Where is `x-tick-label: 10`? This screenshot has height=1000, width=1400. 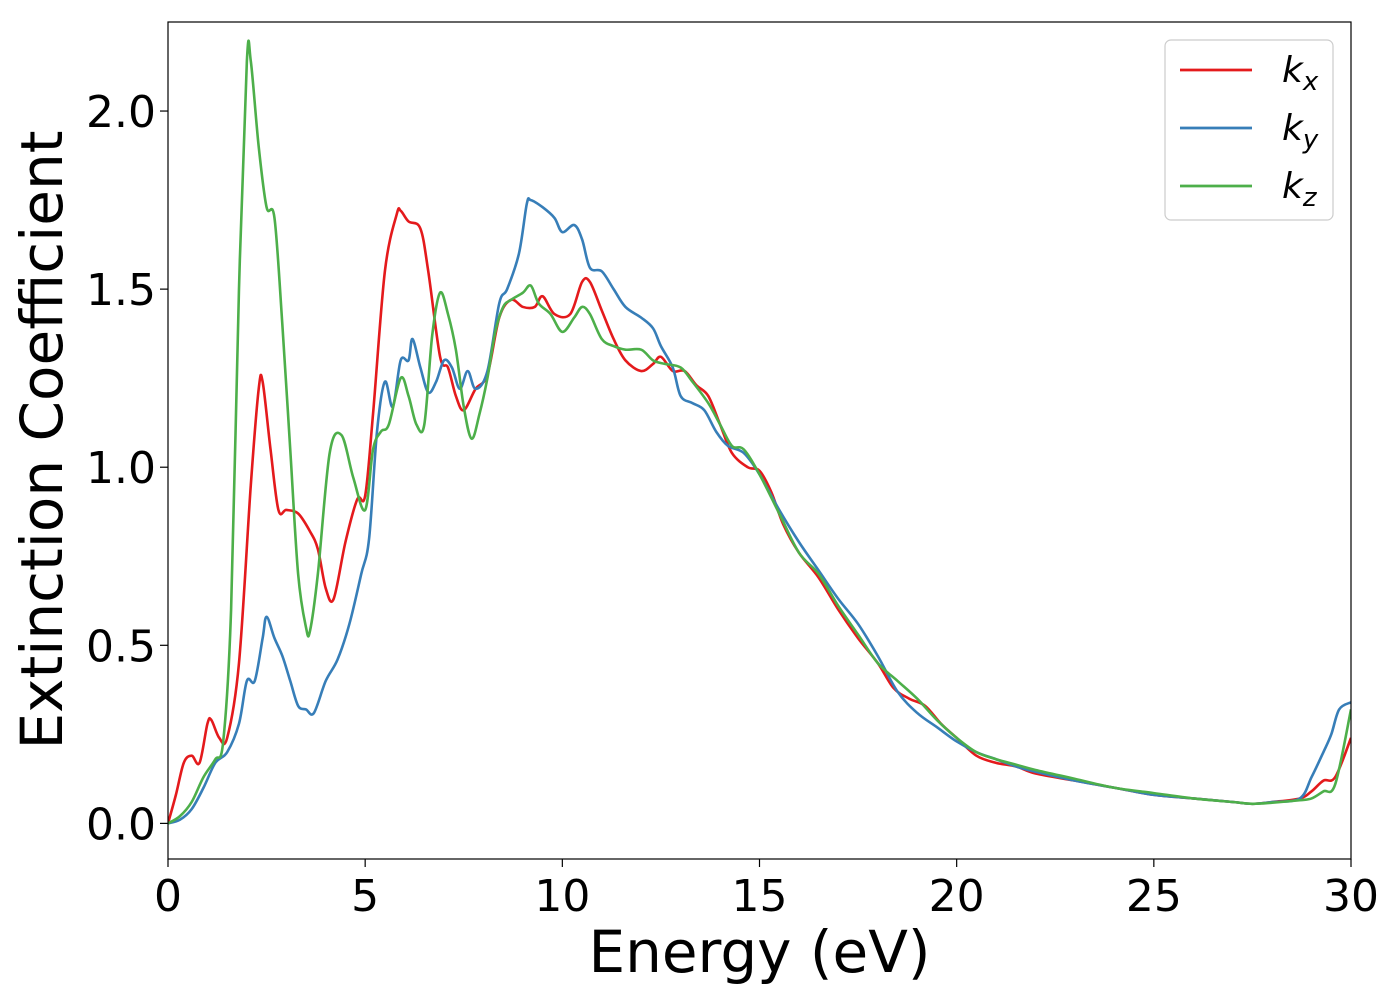 x-tick-label: 10 is located at coordinates (562, 896).